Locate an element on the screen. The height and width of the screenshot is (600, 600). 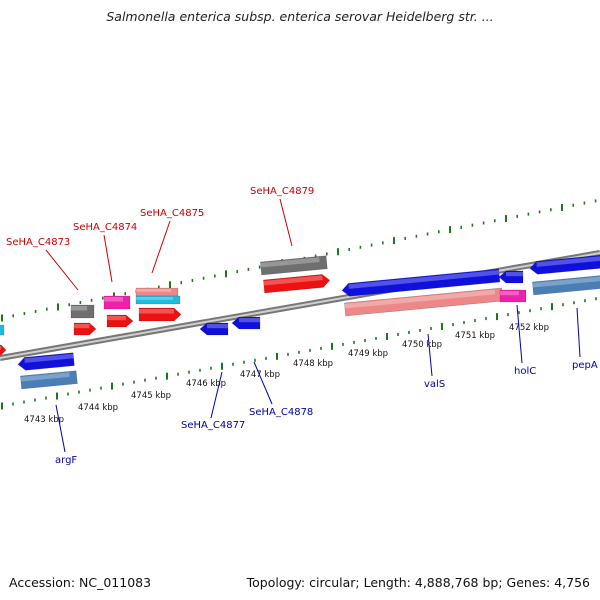
gene-blue-argf is located at coordinates (46, 361).